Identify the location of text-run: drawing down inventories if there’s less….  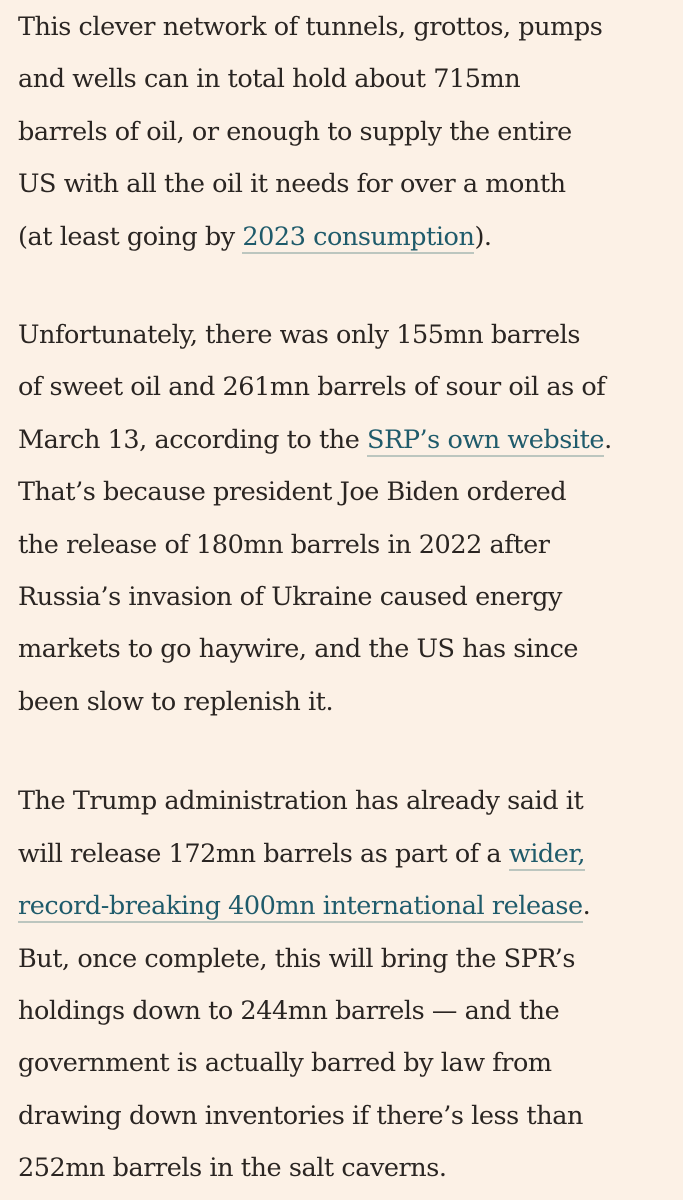
(300, 1115).